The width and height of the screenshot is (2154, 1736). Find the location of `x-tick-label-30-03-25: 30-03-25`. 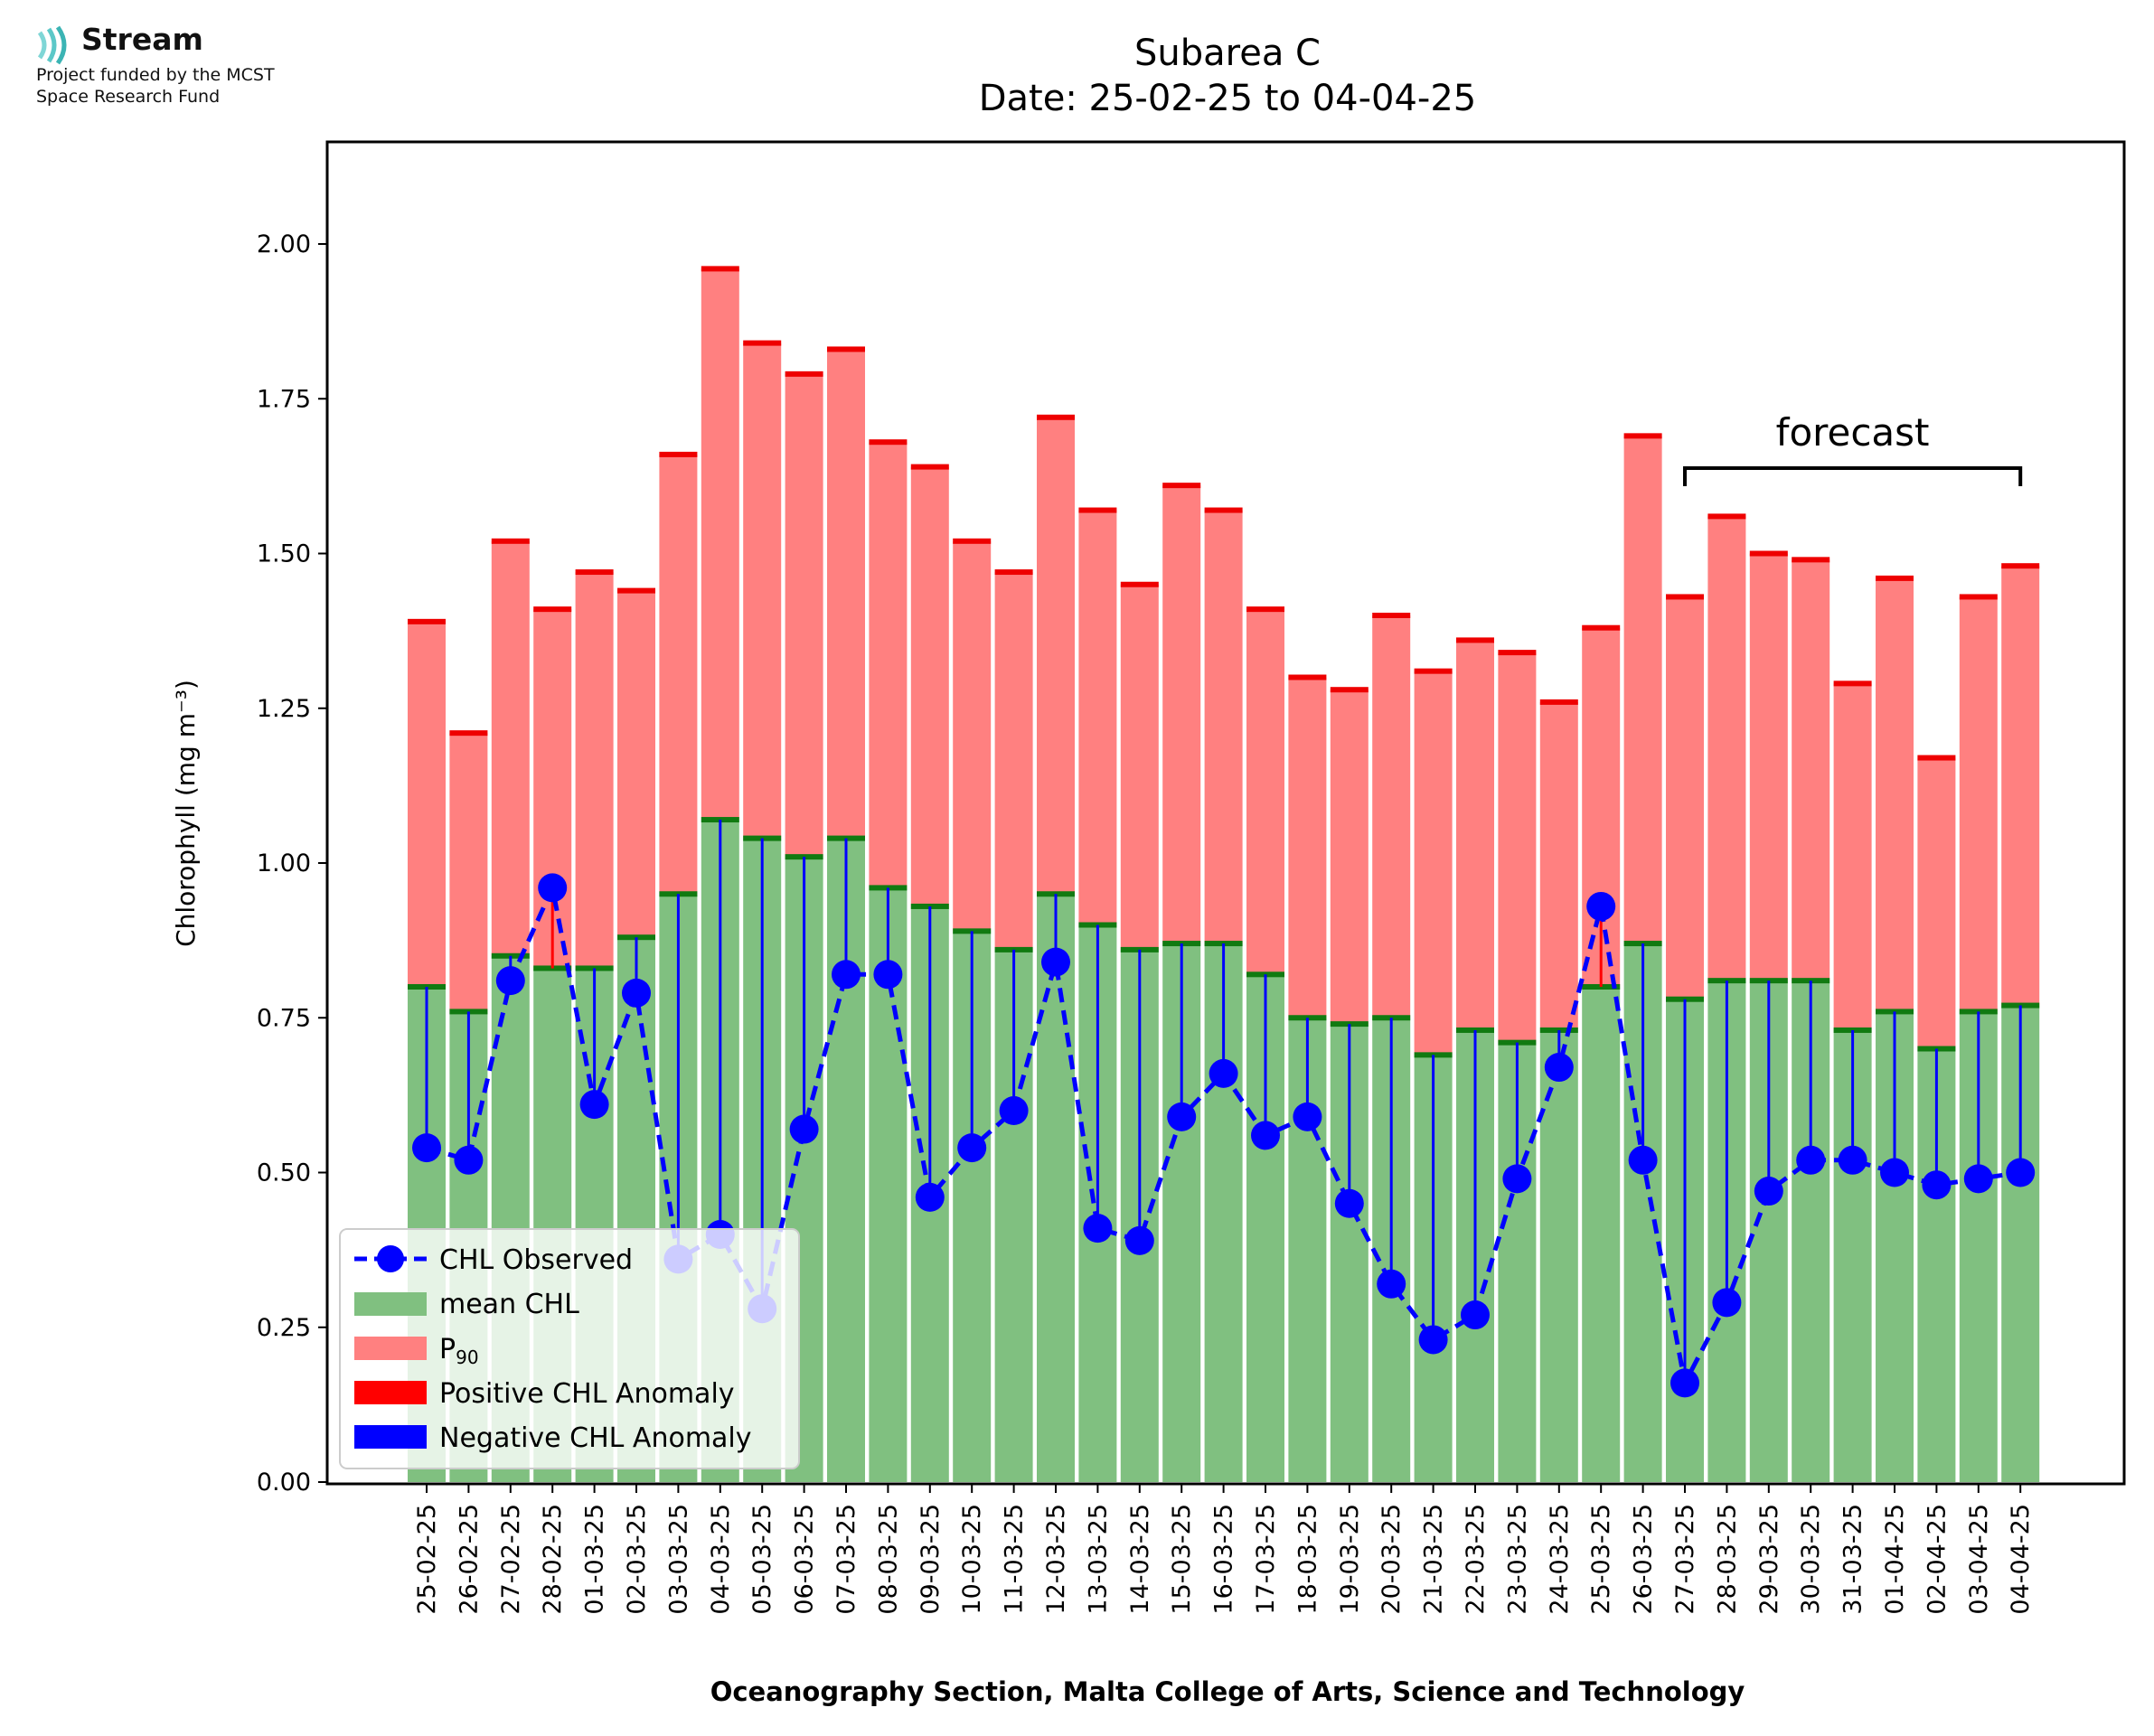

x-tick-label-30-03-25: 30-03-25 is located at coordinates (1811, 1560).